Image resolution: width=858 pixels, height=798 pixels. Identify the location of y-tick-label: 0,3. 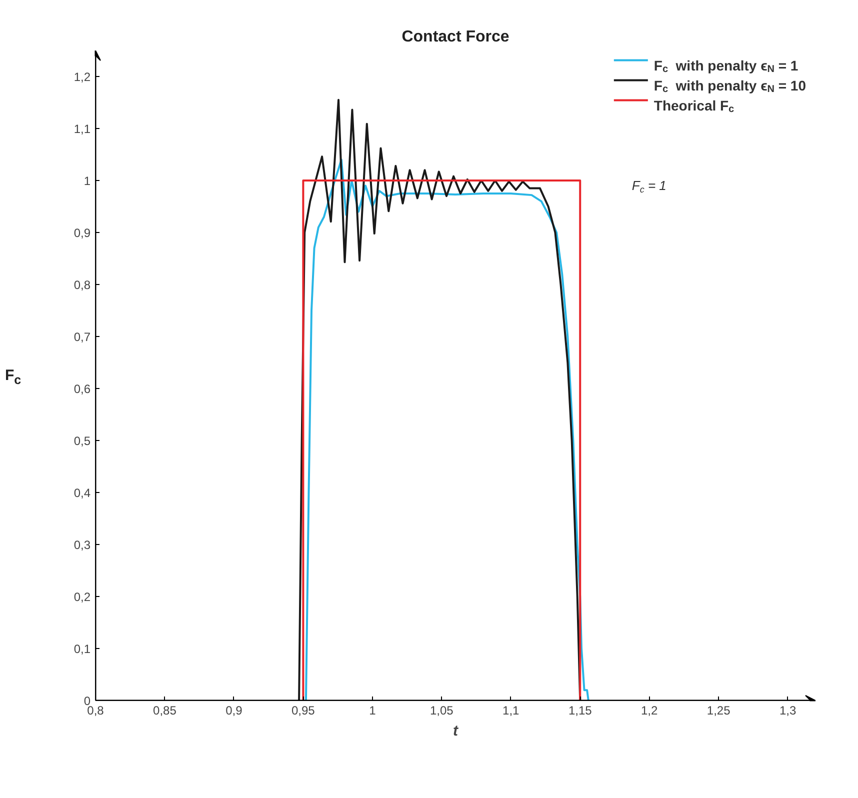
(82, 545).